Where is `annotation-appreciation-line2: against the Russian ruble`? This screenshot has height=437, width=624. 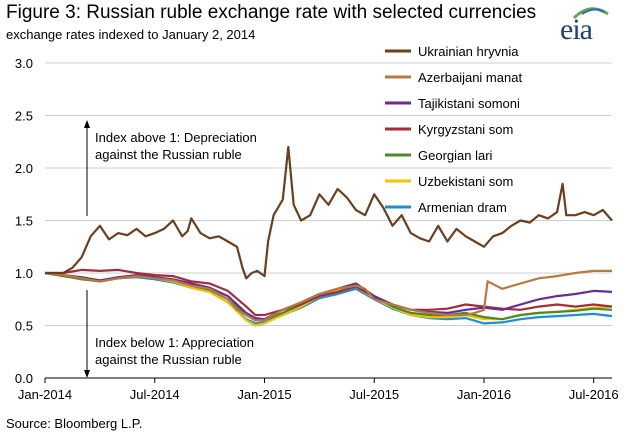
annotation-appreciation-line2: against the Russian ruble is located at coordinates (168, 359).